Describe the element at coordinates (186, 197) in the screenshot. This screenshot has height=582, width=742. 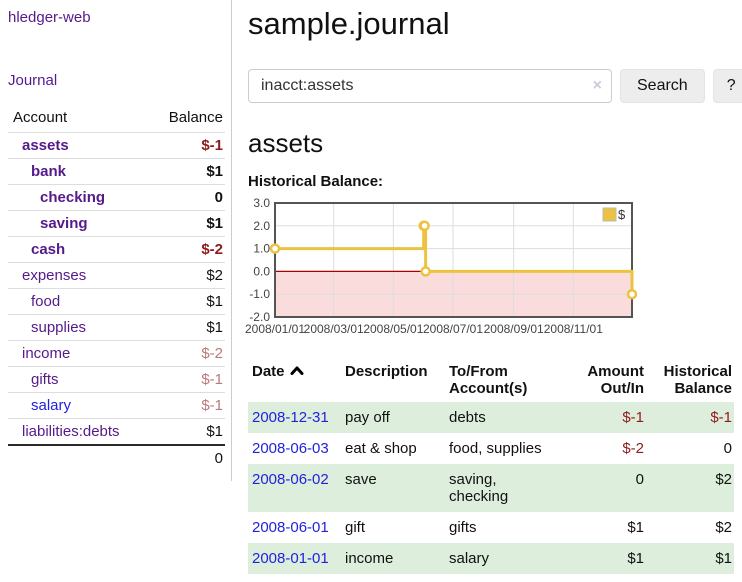
I see `account-balance: 0` at that location.